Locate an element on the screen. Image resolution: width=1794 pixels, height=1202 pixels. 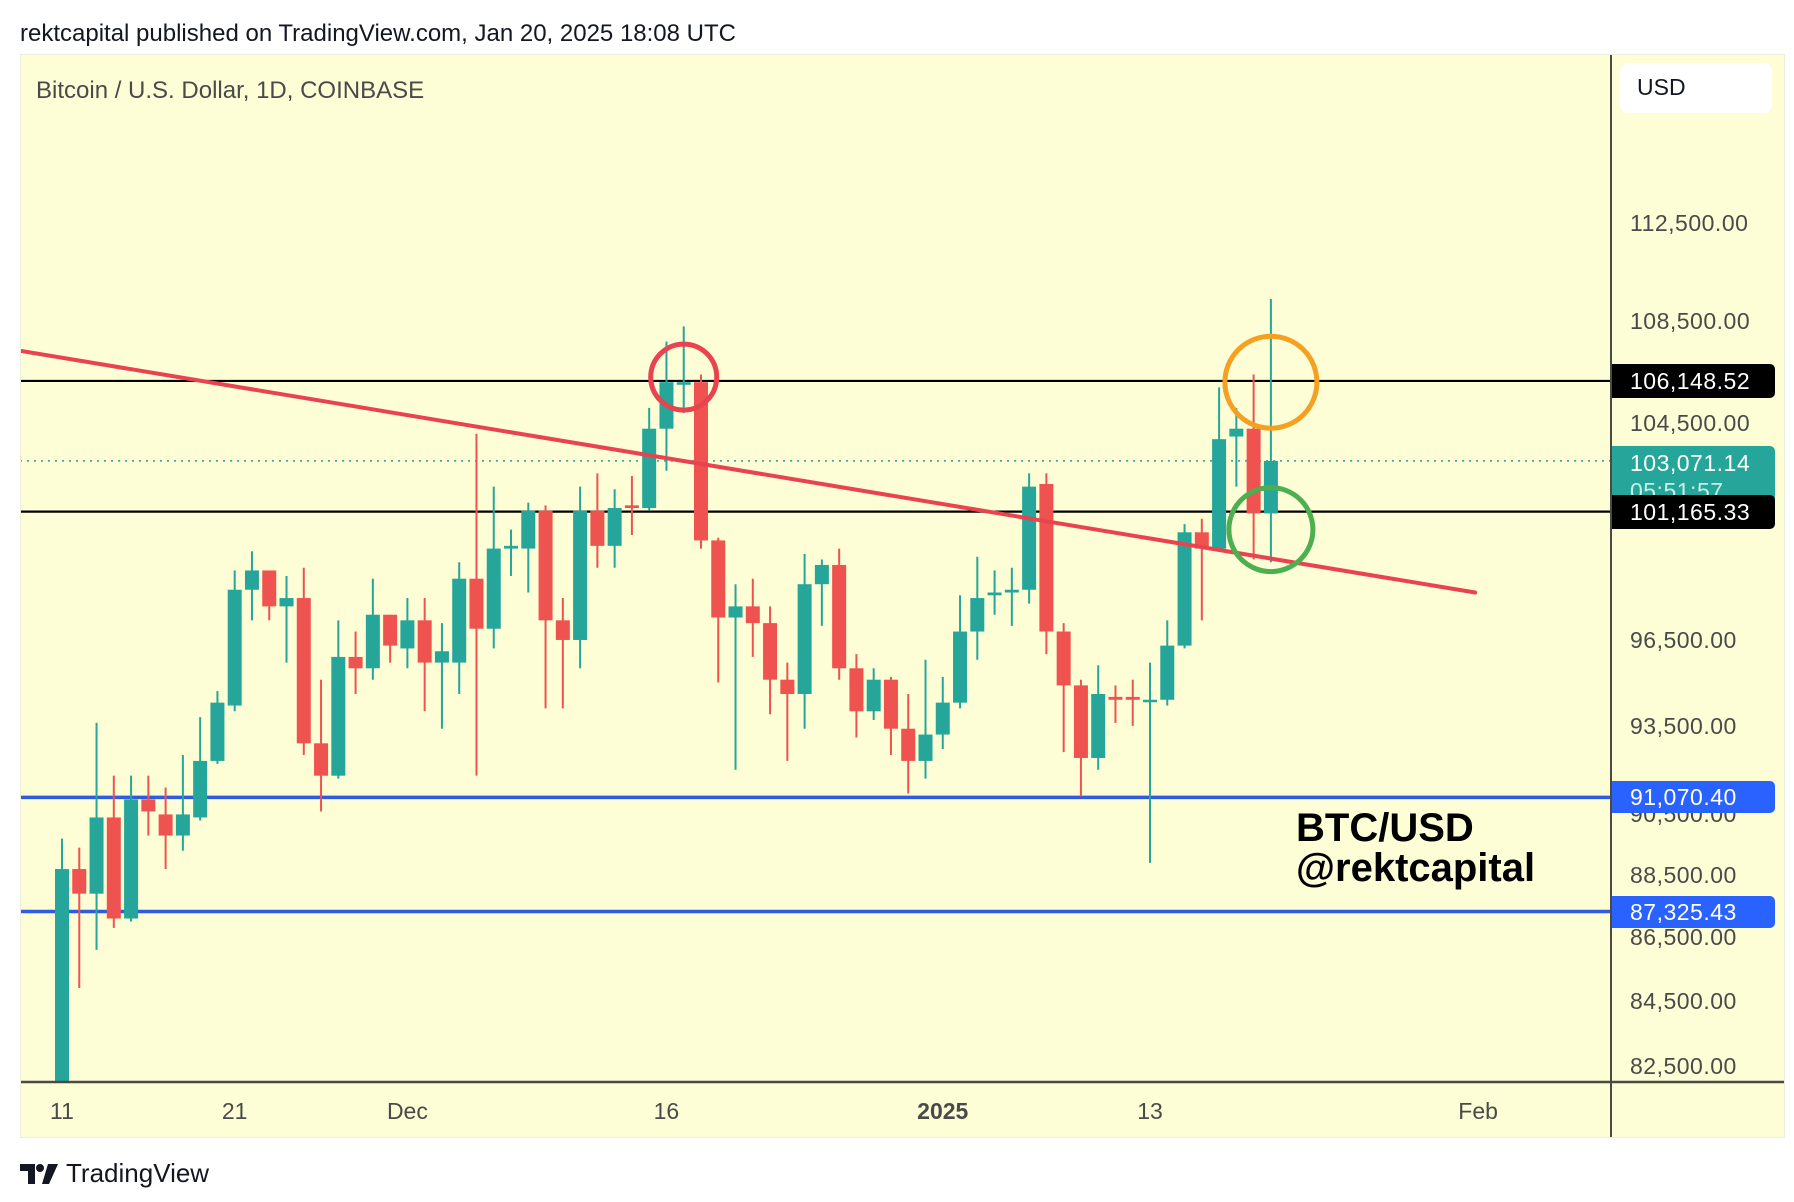
support-price-label: 101,165.33 is located at coordinates (1690, 511).